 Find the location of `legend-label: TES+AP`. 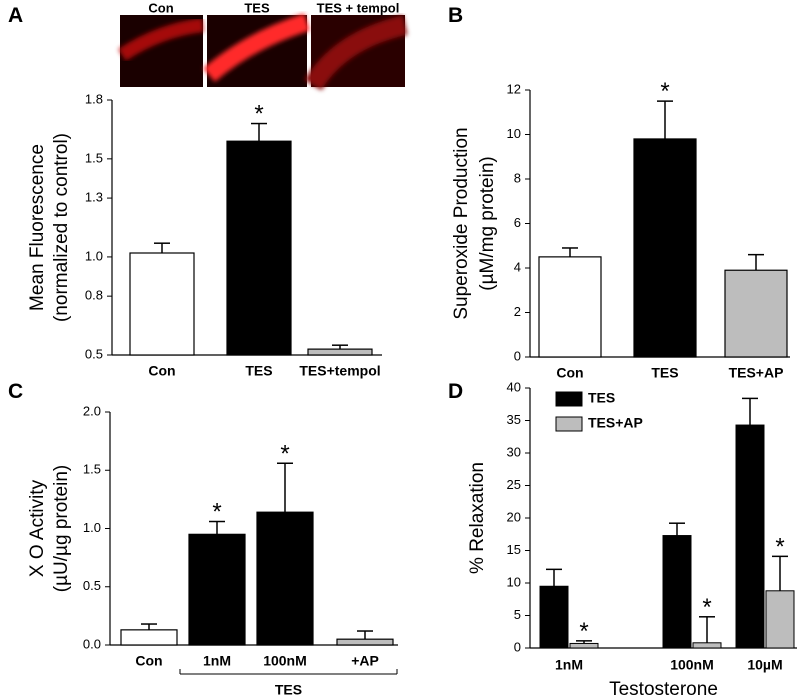

legend-label: TES+AP is located at coordinates (615, 423).